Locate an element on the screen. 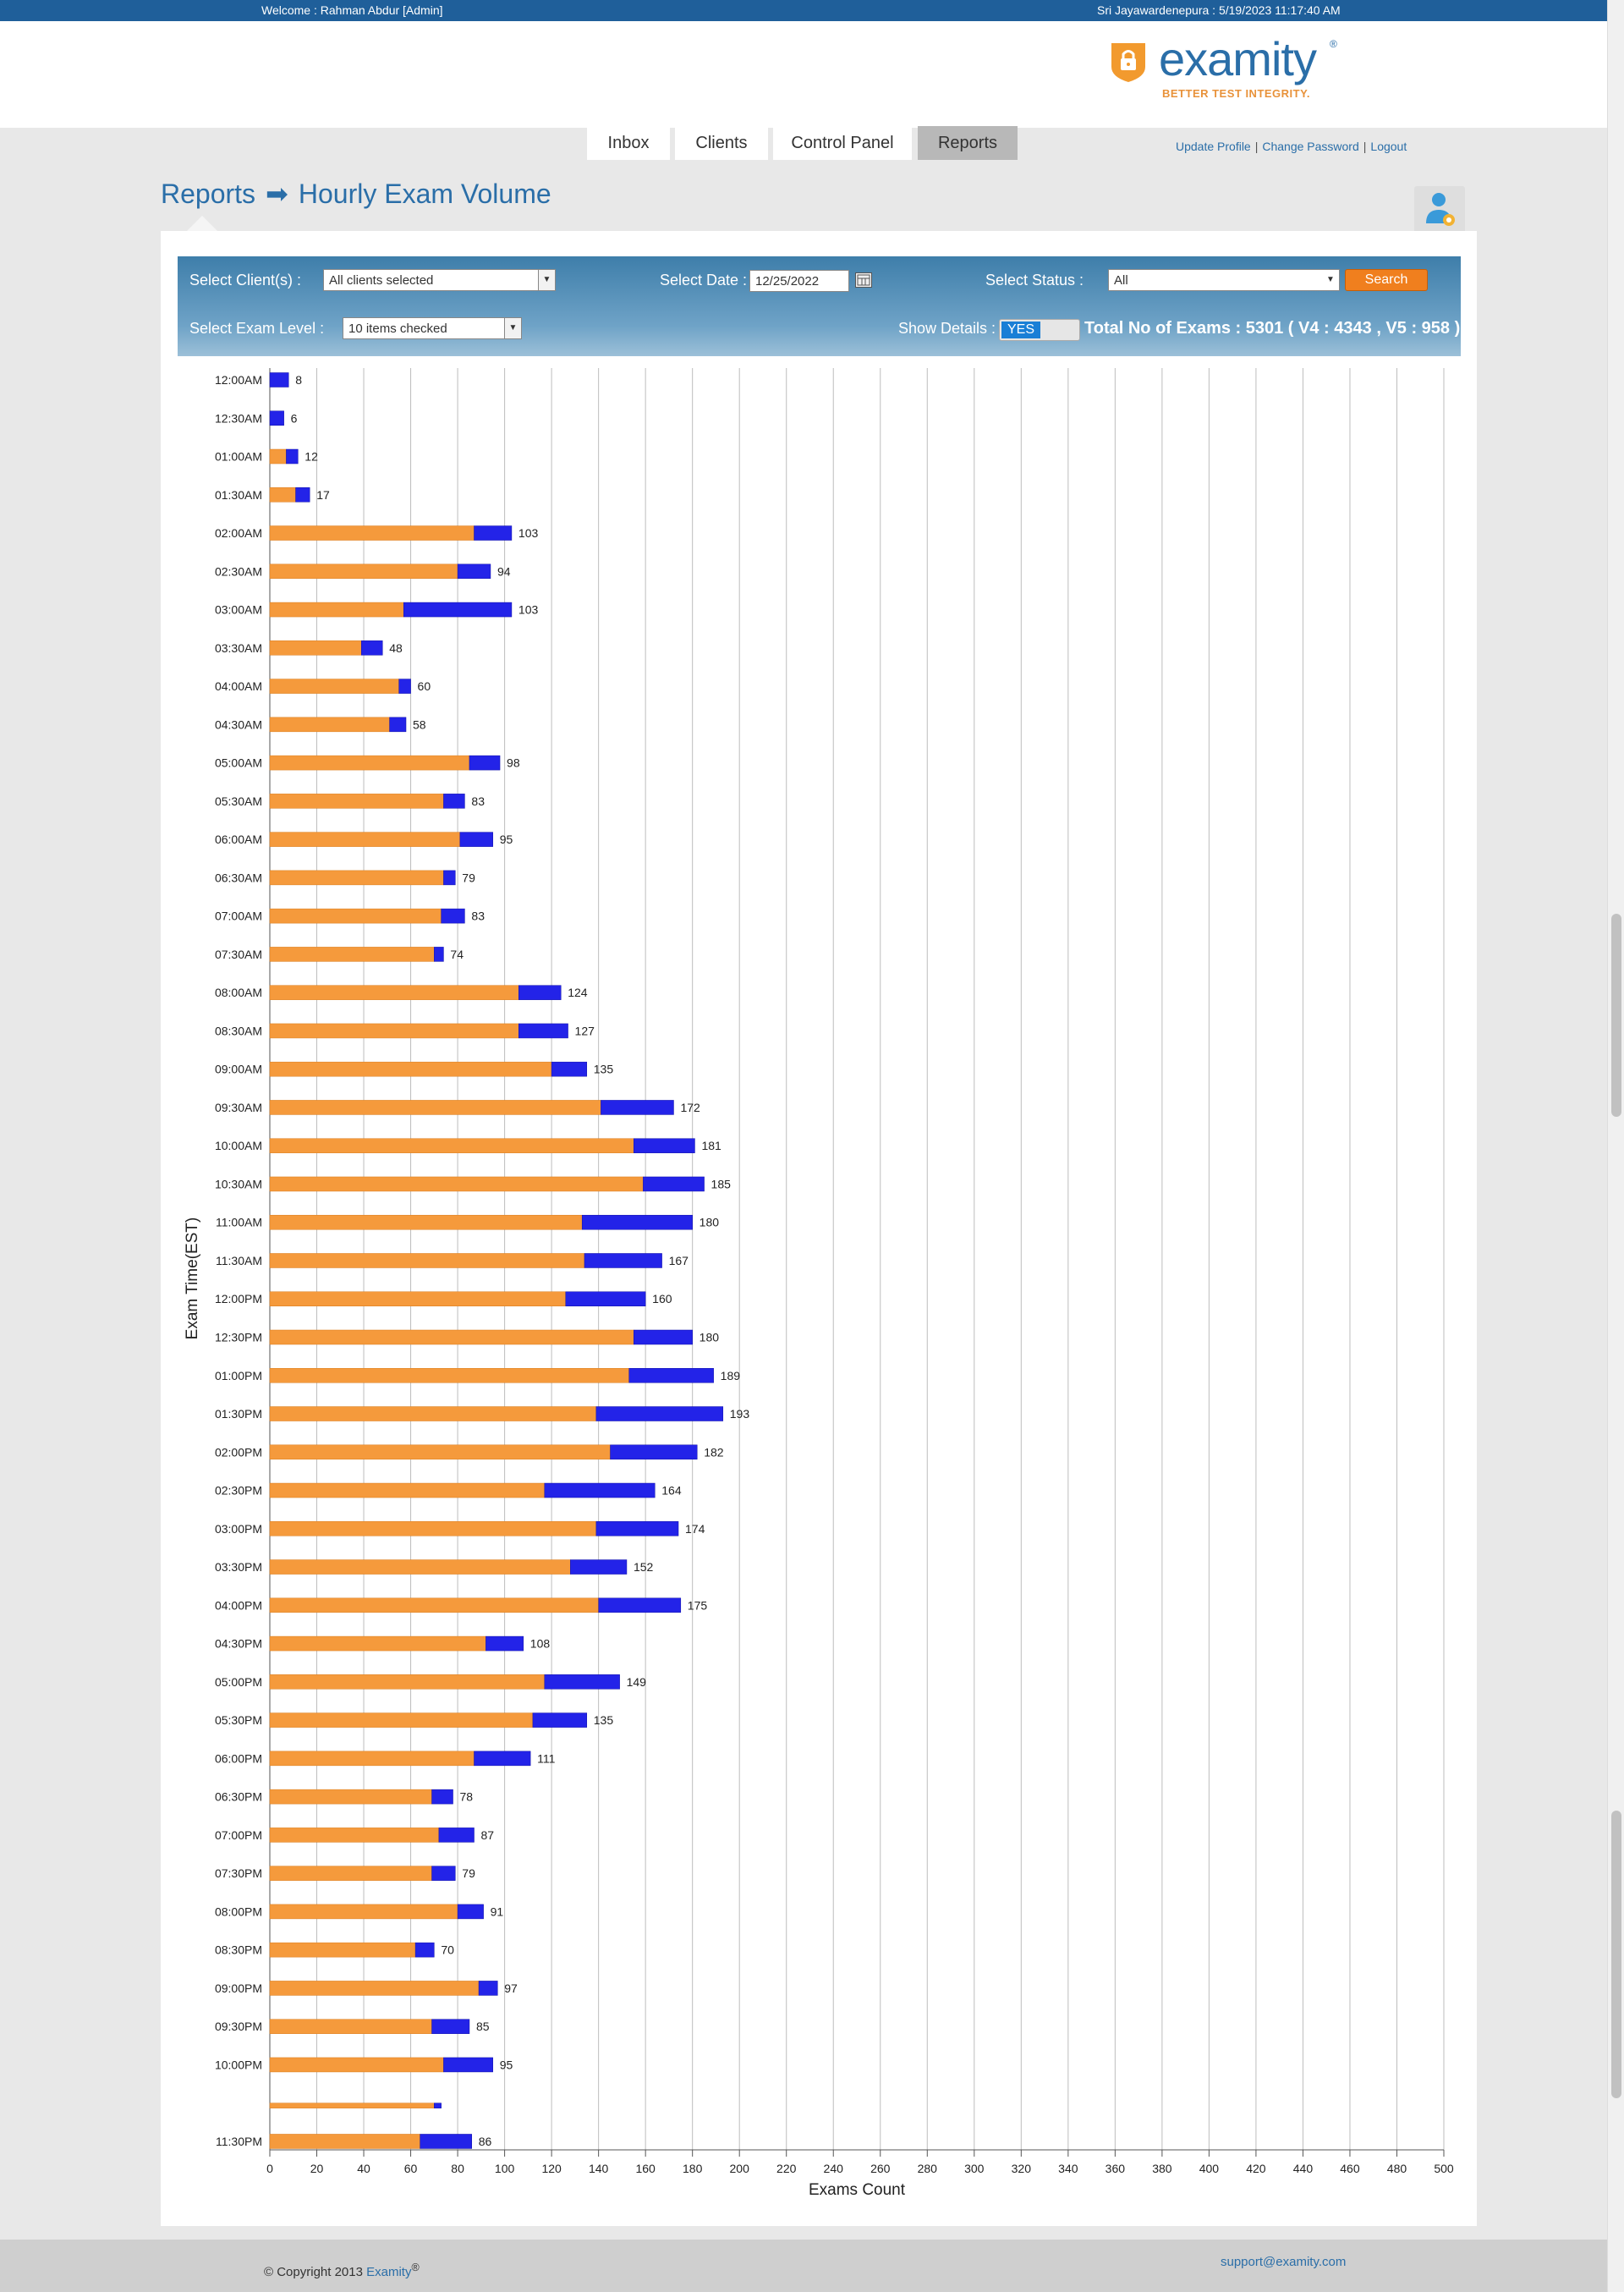 The width and height of the screenshot is (1624, 2292). data-label: 175 is located at coordinates (698, 1605).